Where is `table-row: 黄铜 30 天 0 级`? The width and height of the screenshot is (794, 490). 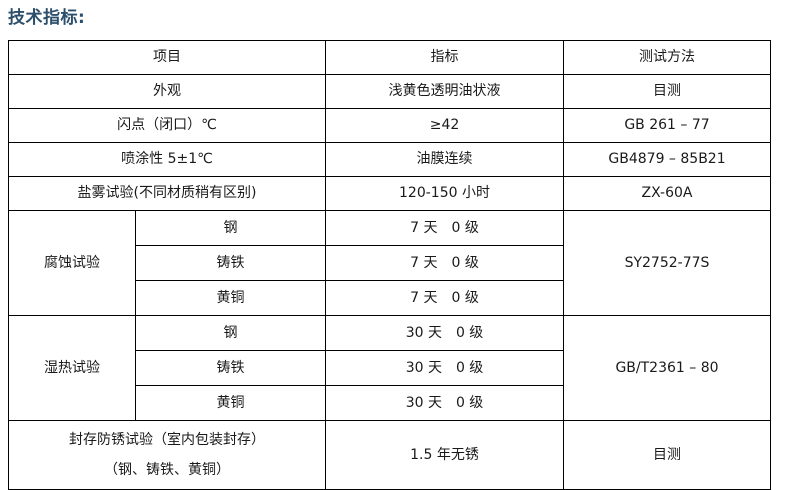
table-row: 黄铜 30 天 0 级 is located at coordinates (390, 403).